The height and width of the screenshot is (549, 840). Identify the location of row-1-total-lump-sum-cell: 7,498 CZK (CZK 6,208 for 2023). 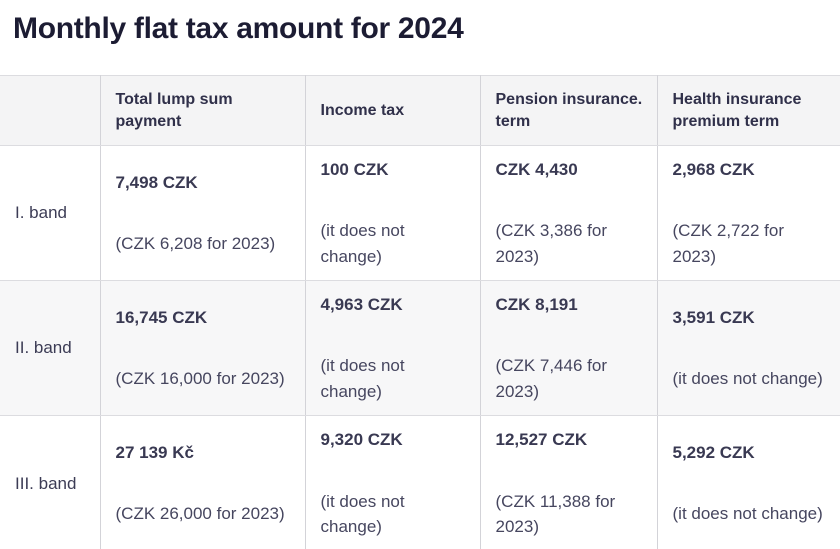
(202, 213).